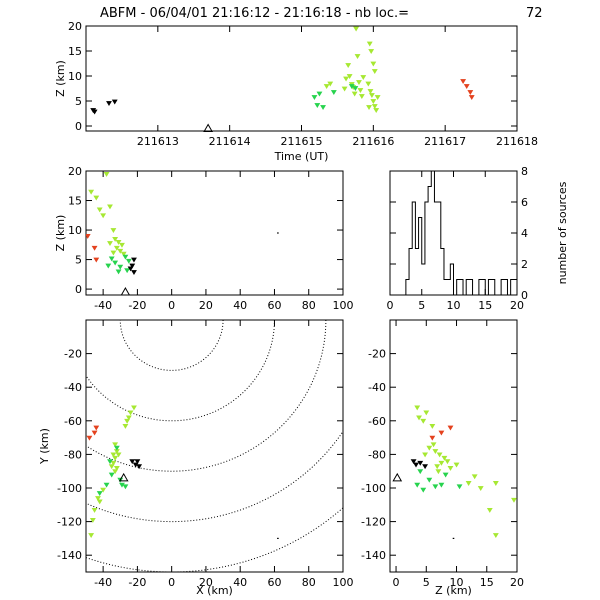  What do you see at coordinates (301, 156) in the screenshot?
I see `x-axis-label: Time (UT)` at bounding box center [301, 156].